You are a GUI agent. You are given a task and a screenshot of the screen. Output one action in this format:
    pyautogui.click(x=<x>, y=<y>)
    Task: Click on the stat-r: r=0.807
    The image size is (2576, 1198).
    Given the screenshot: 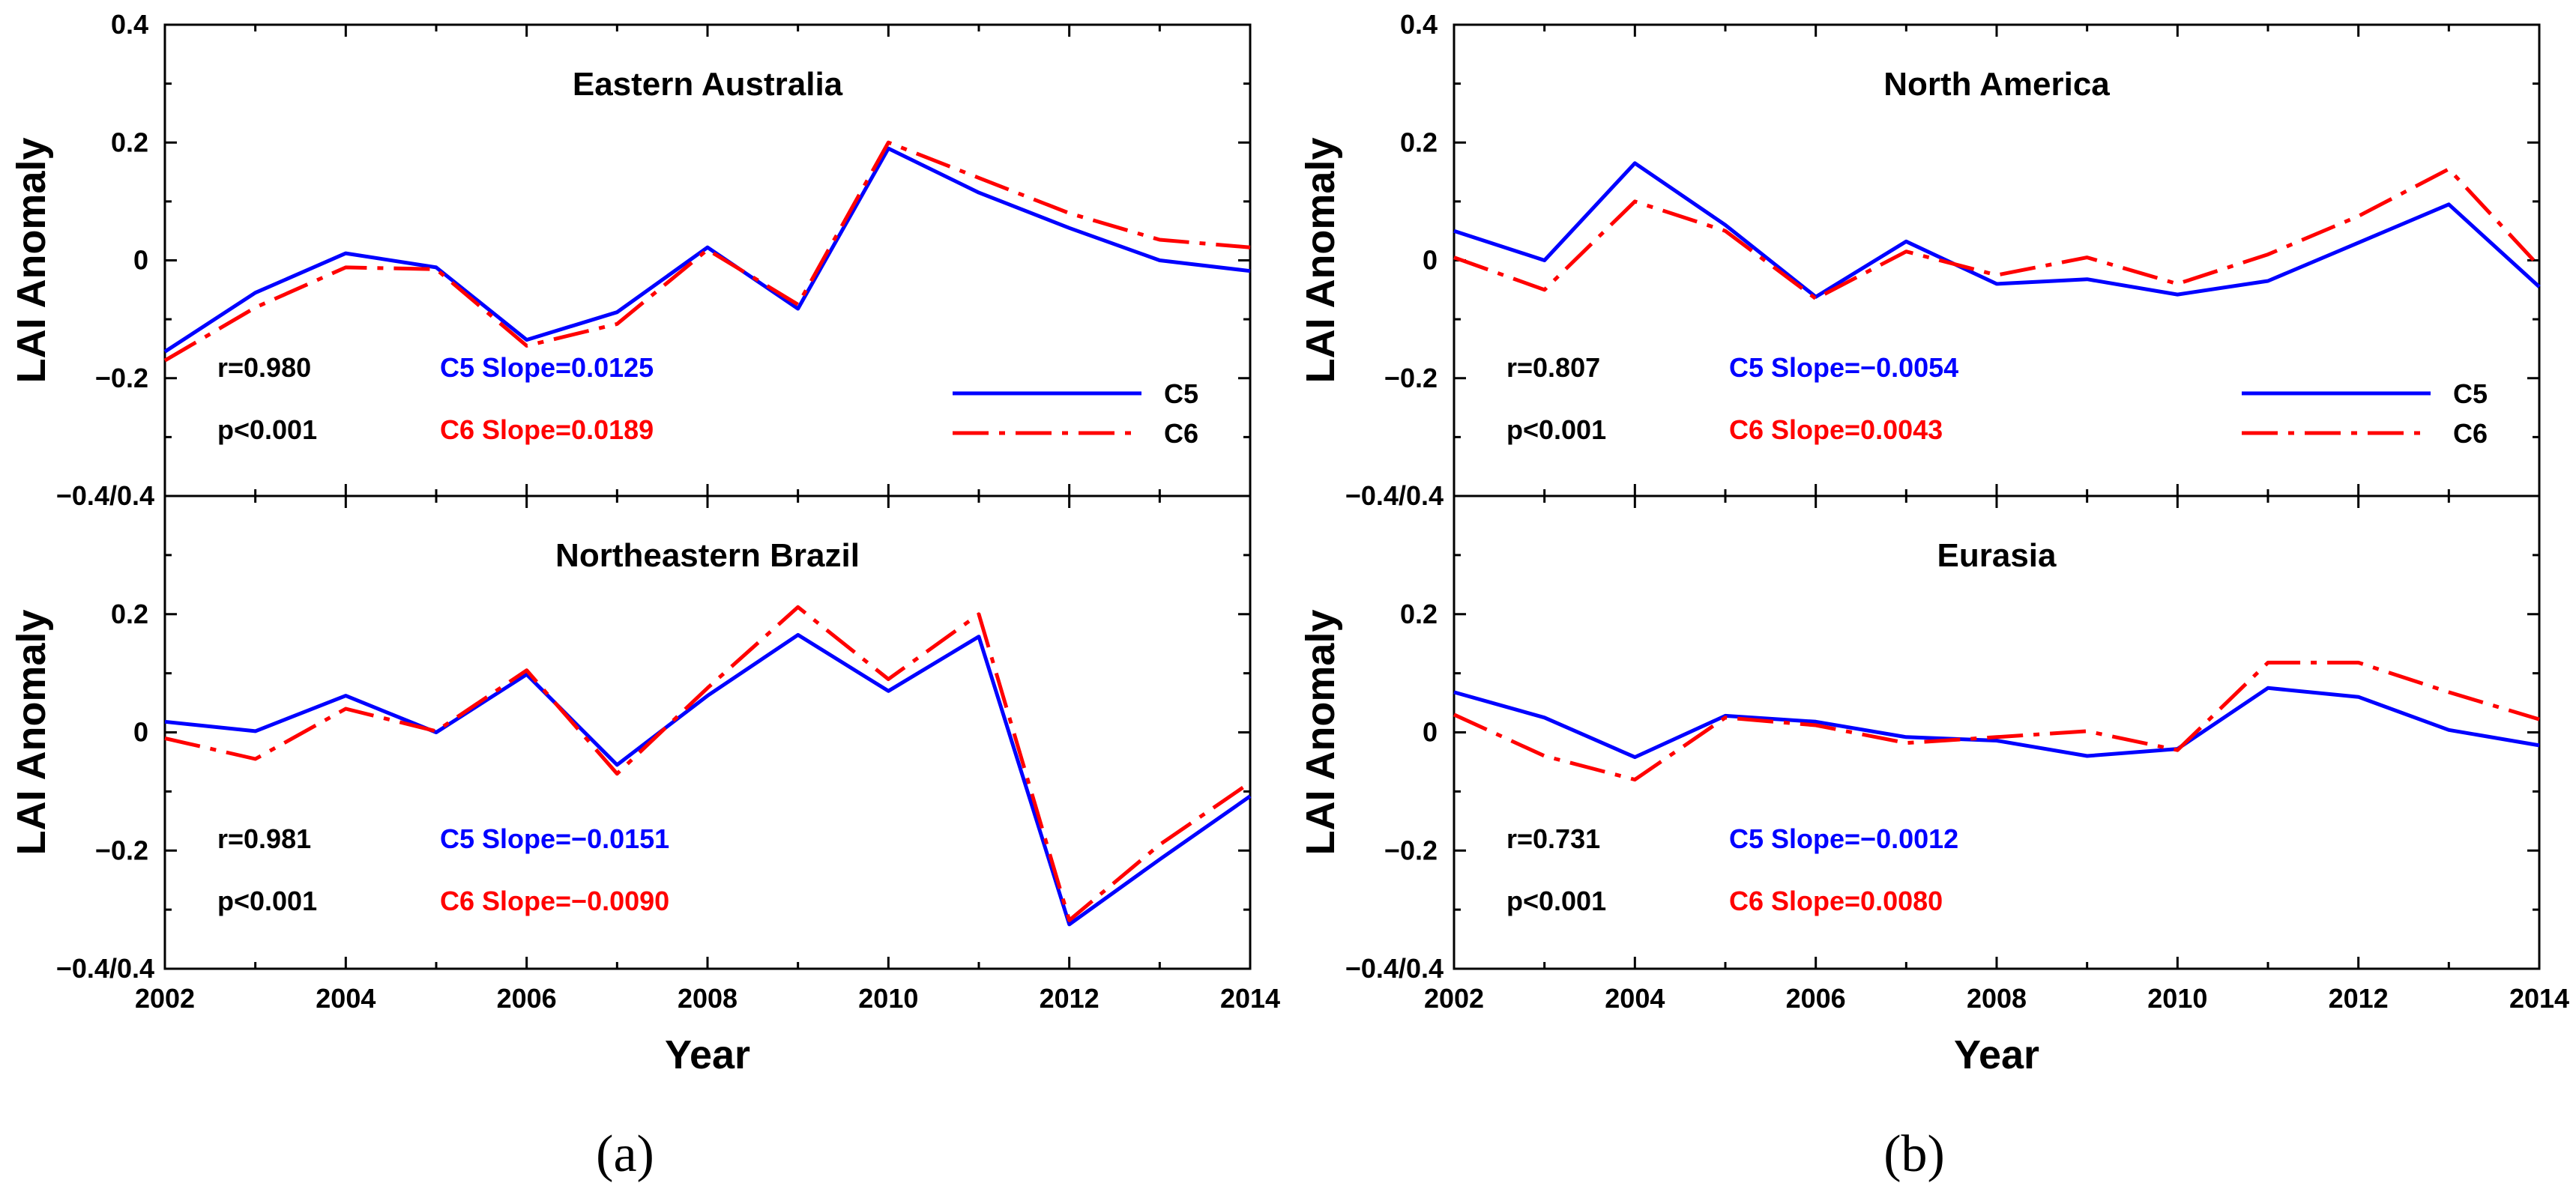 What is the action you would take?
    pyautogui.click(x=1553, y=367)
    